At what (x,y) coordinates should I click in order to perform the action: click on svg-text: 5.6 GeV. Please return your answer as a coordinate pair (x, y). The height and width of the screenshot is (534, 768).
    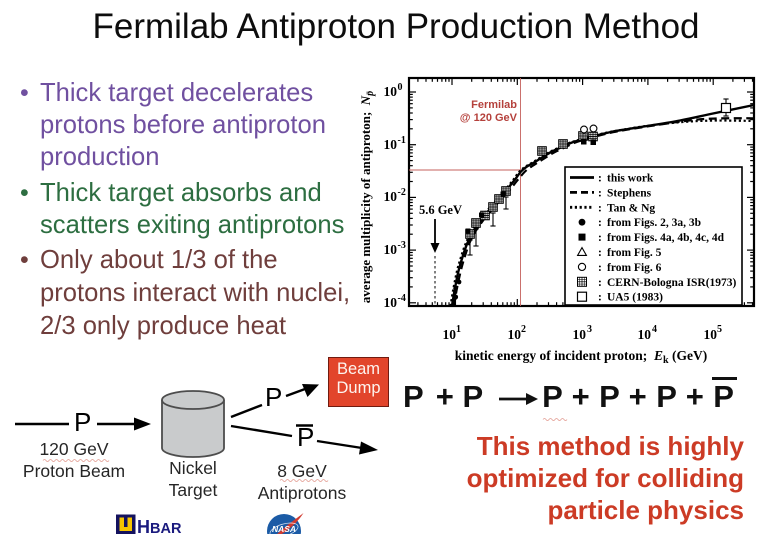
    Looking at the image, I should click on (440, 210).